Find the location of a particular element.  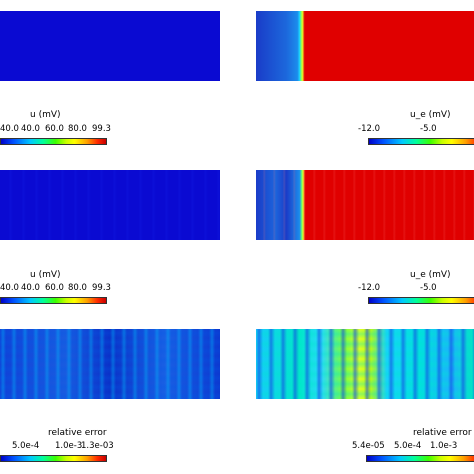

colorbar-error-1: relative error 5.0e-4 1.0e-3 1.3e-03 is located at coordinates (57, 448).